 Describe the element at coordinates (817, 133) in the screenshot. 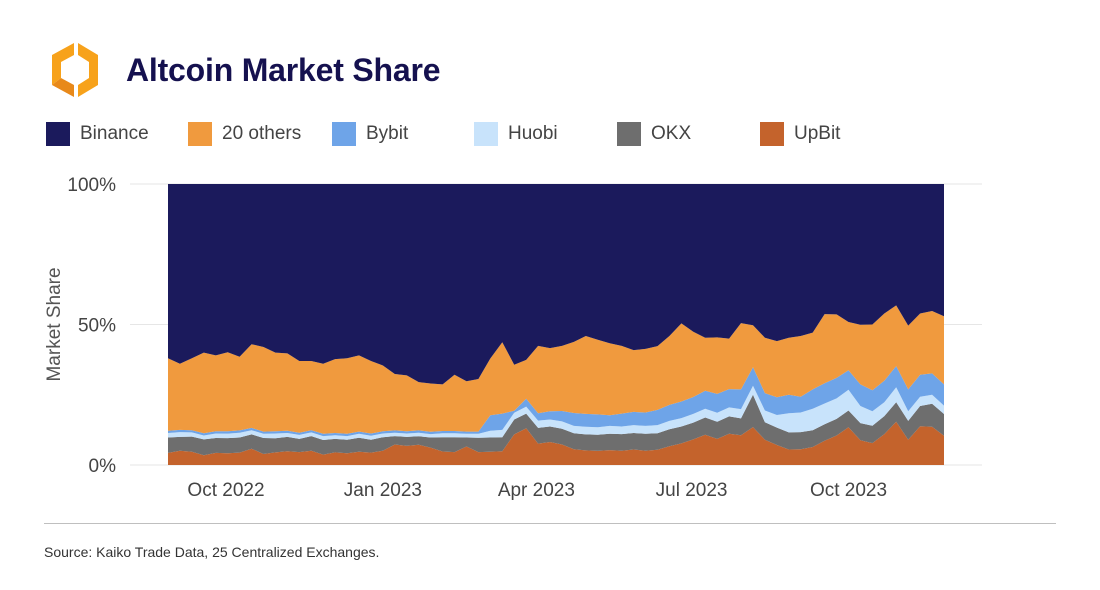

I see `legend-label: UpBit` at that location.